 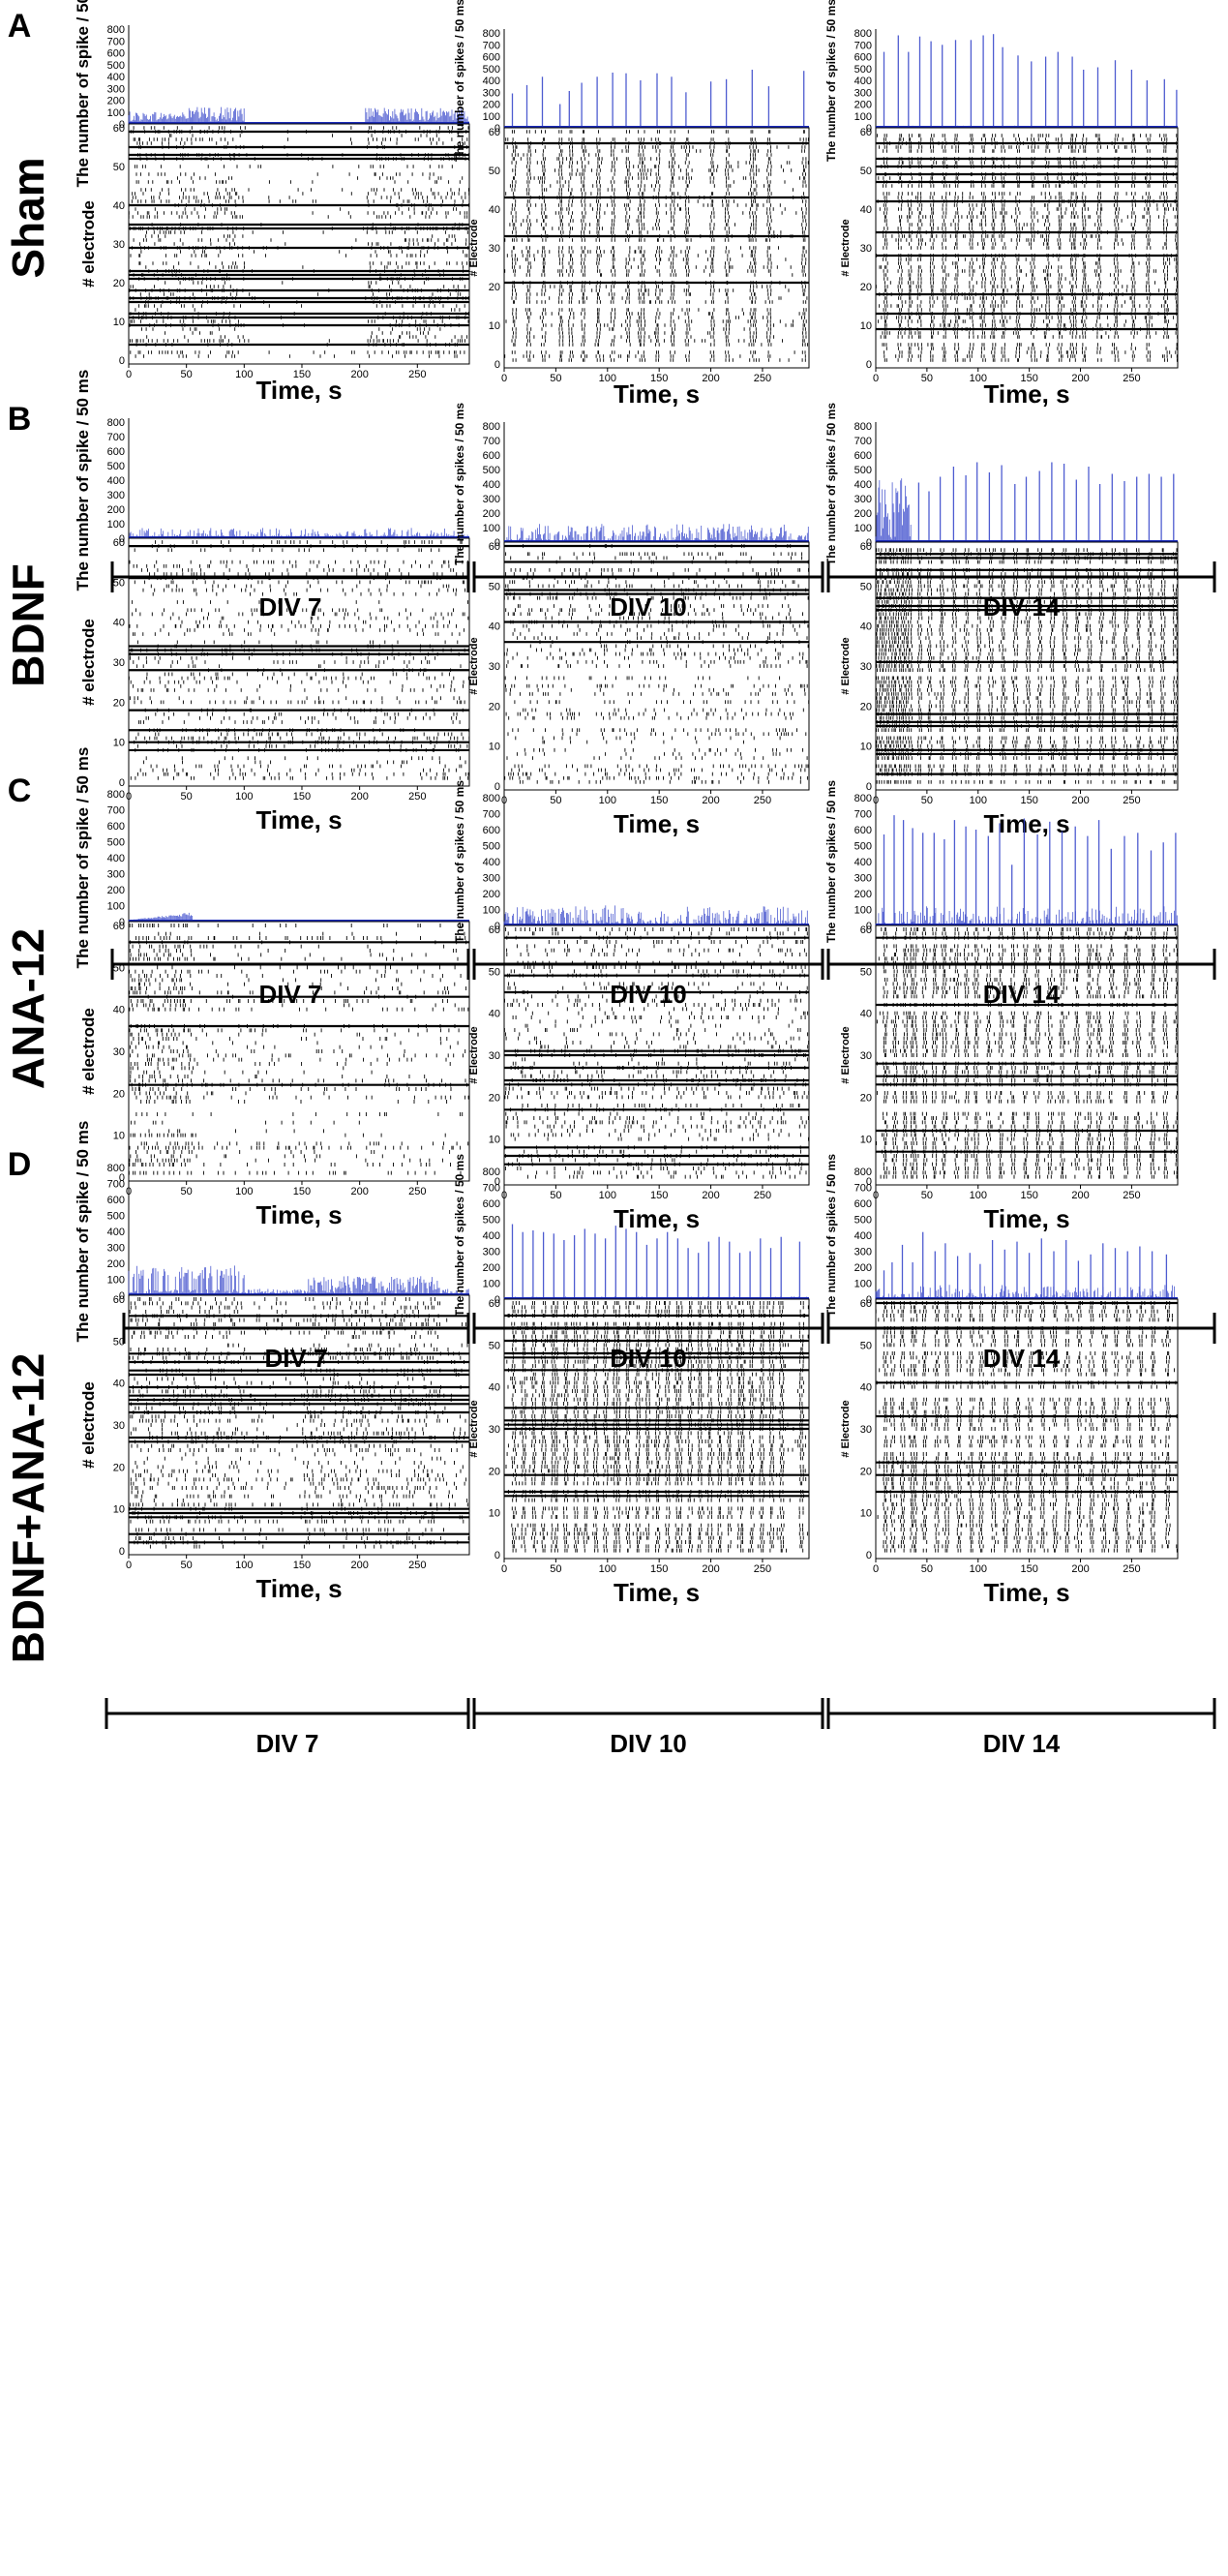 What do you see at coordinates (28, 217) in the screenshot?
I see `condition-label: Sham` at bounding box center [28, 217].